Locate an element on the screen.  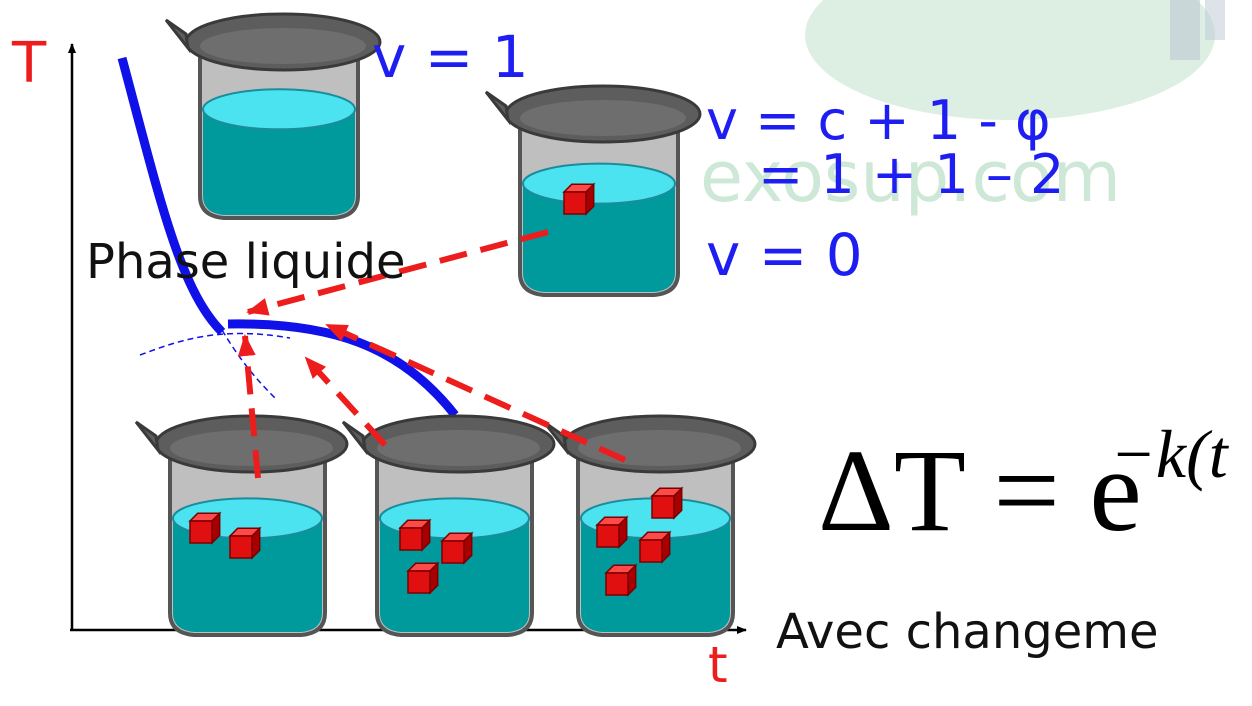
arrow-from-top-beaker is located at coordinates (397, 272).